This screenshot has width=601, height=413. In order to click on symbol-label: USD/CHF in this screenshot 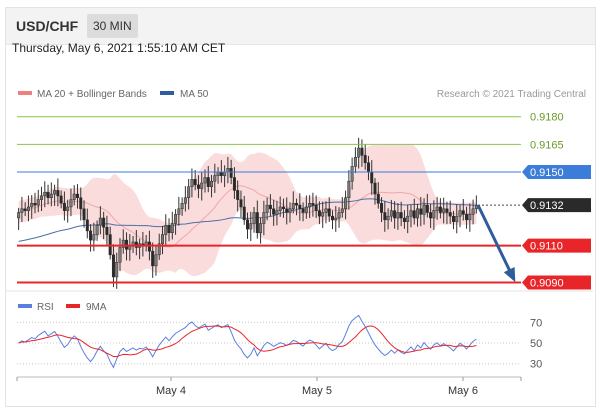, I will do `click(47, 26)`.